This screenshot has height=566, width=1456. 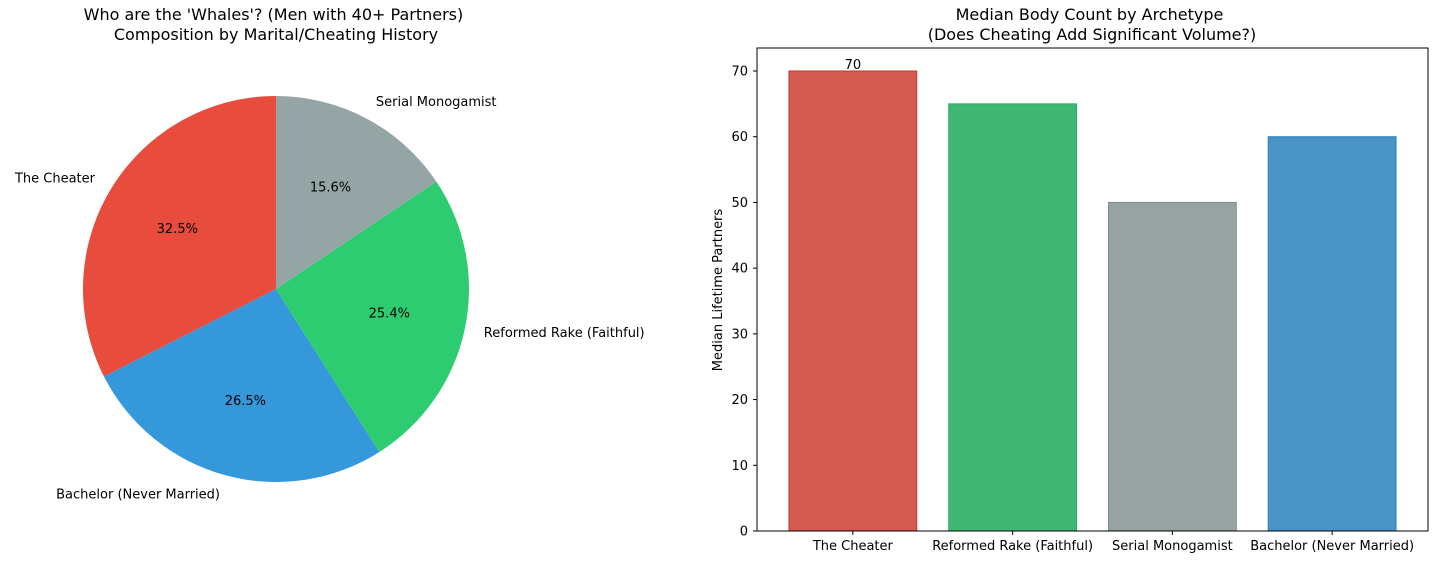 I want to click on bar-data-label: 70, so click(x=853, y=65).